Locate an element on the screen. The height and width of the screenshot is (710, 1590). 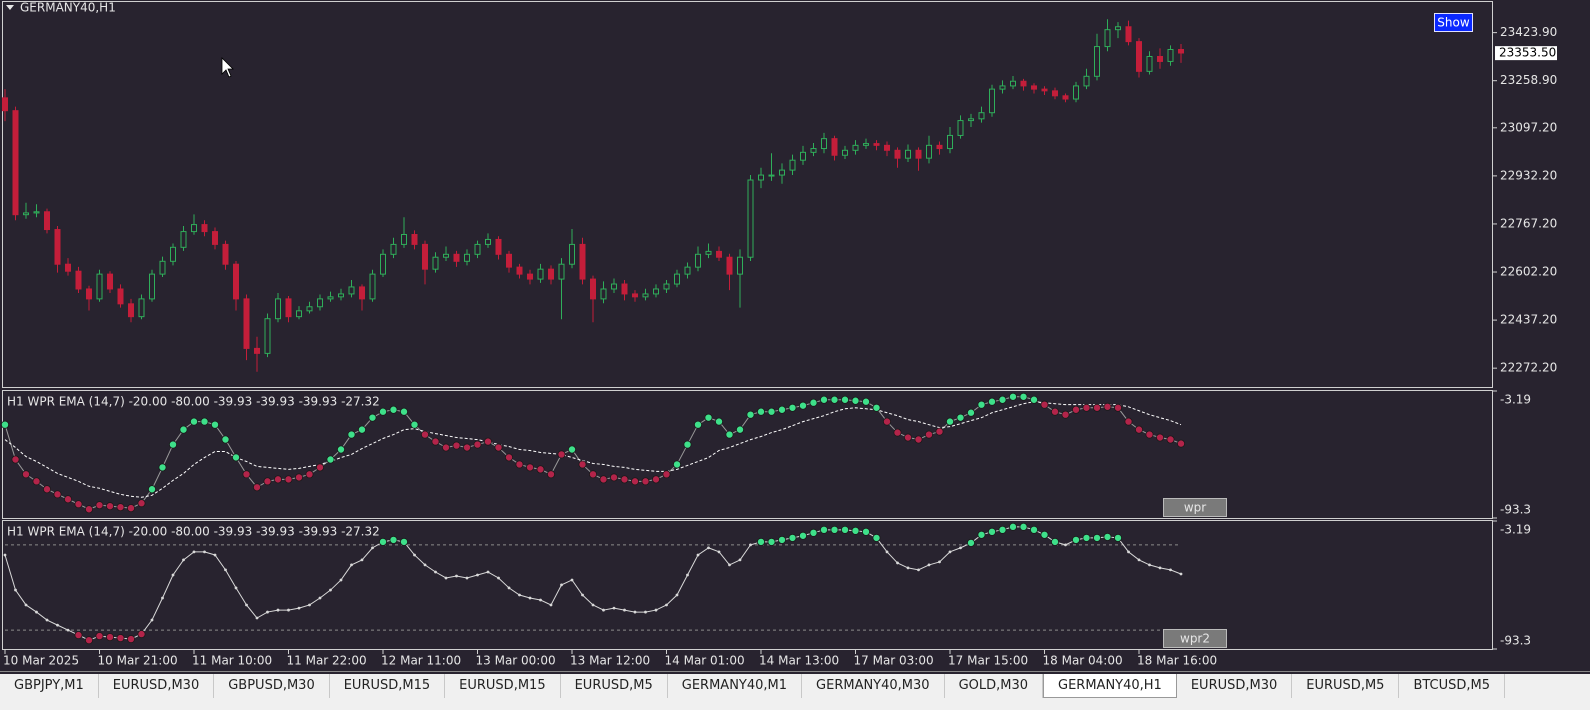
x-tick-label: 17 Mar 15:00 is located at coordinates (988, 661).